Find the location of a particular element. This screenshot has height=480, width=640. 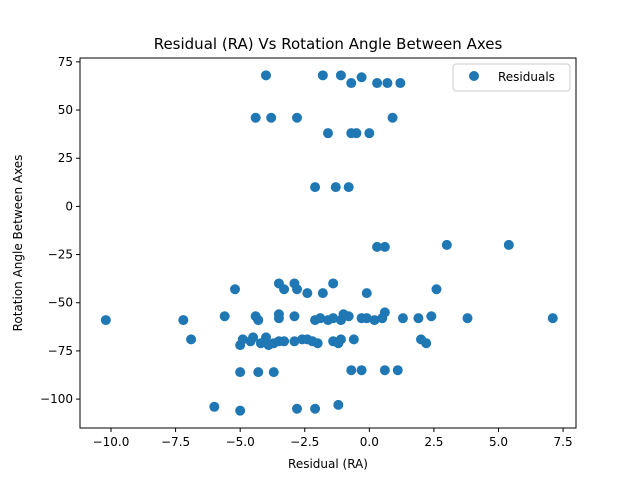

y-tick-label: 0 is located at coordinates (69, 206).